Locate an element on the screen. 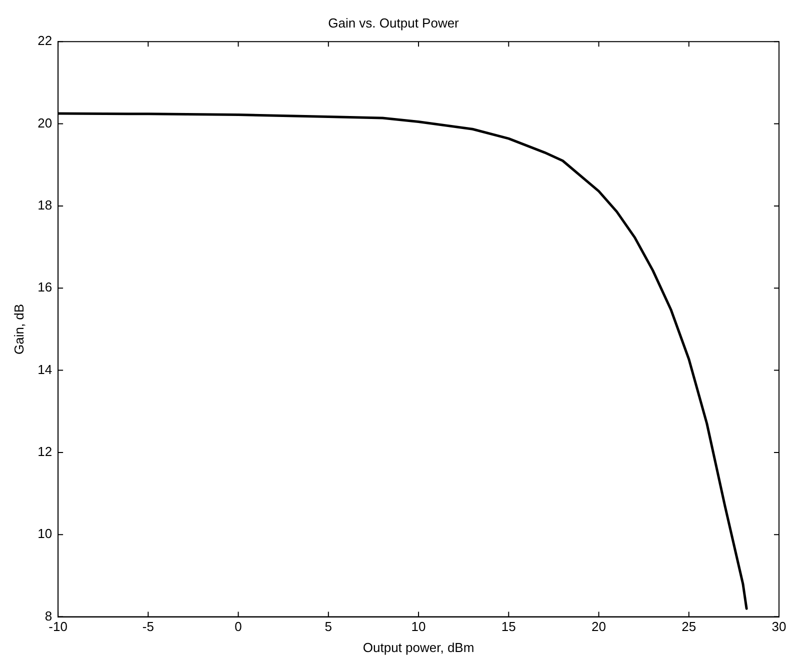  y-tick-label: 18 is located at coordinates (45, 205).